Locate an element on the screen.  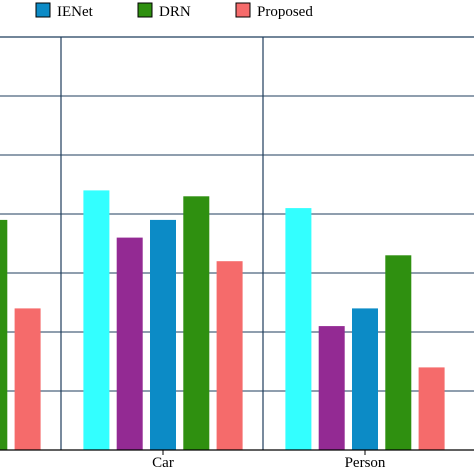
legend: IENet DRN Proposed is located at coordinates (174, 11).